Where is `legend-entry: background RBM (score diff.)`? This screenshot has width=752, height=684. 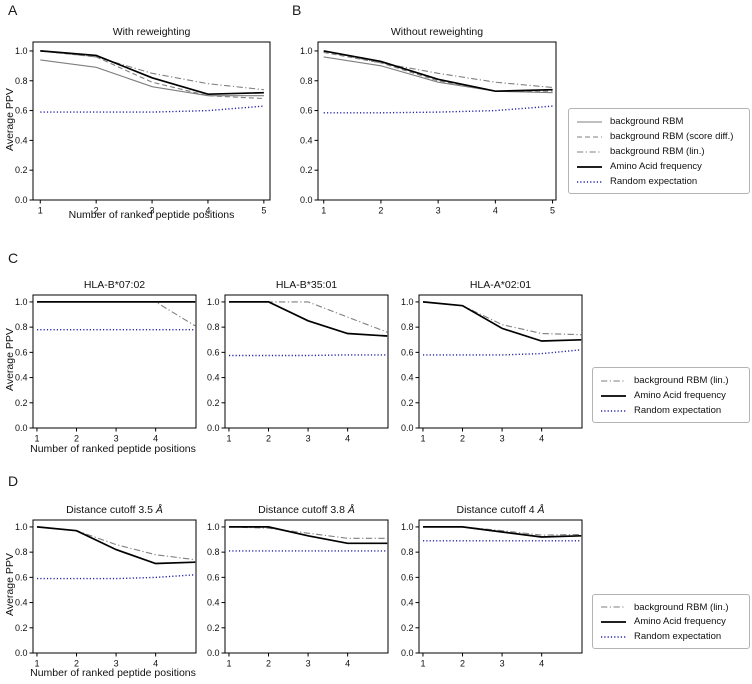 legend-entry: background RBM (score diff.) is located at coordinates (659, 136).